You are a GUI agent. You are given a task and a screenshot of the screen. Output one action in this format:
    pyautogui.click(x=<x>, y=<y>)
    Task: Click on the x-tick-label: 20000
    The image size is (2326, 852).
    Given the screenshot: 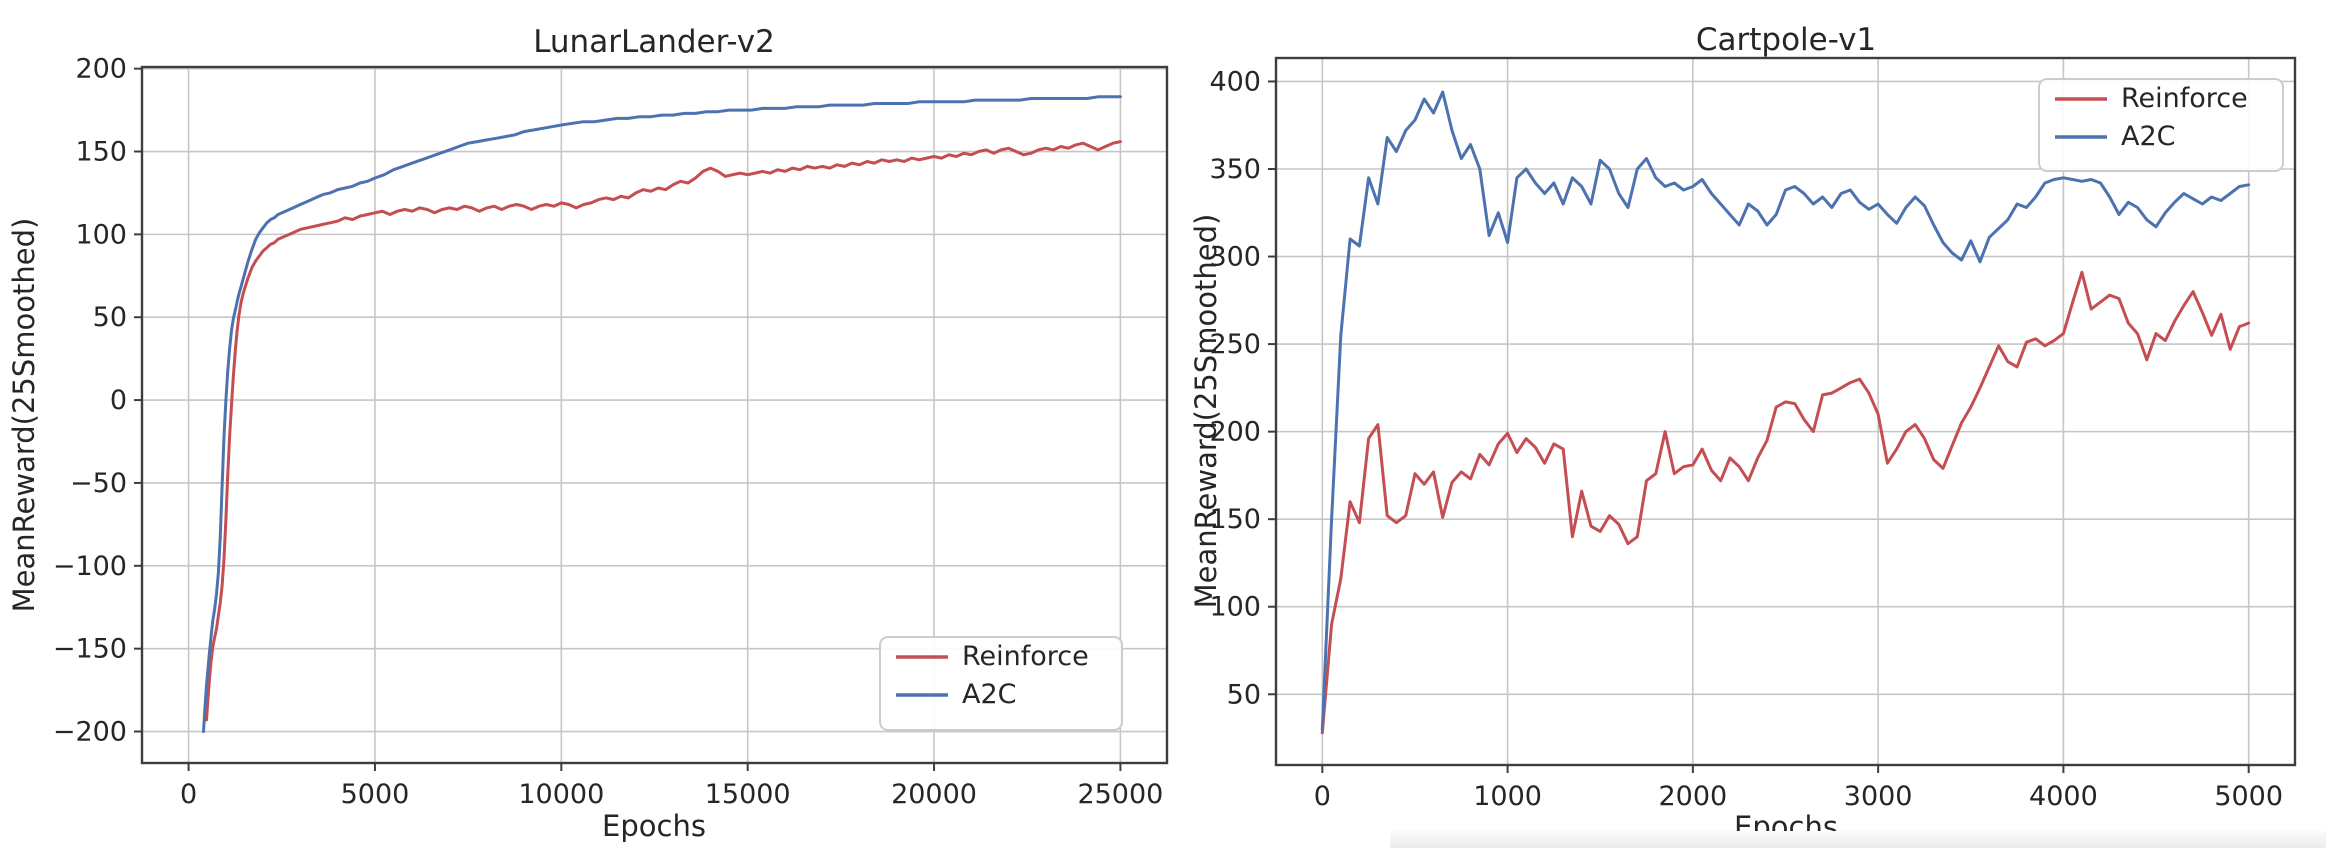 What is the action you would take?
    pyautogui.click(x=934, y=794)
    